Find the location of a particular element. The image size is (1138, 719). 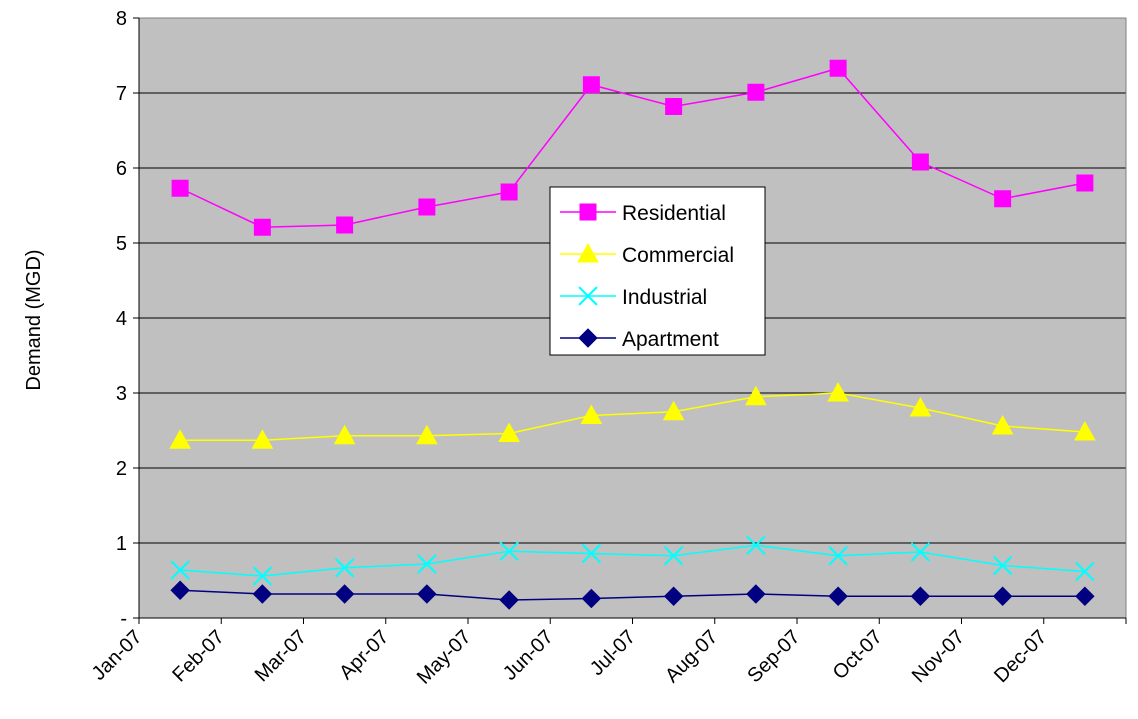

y-tick-label: 7 is located at coordinates (121, 94).